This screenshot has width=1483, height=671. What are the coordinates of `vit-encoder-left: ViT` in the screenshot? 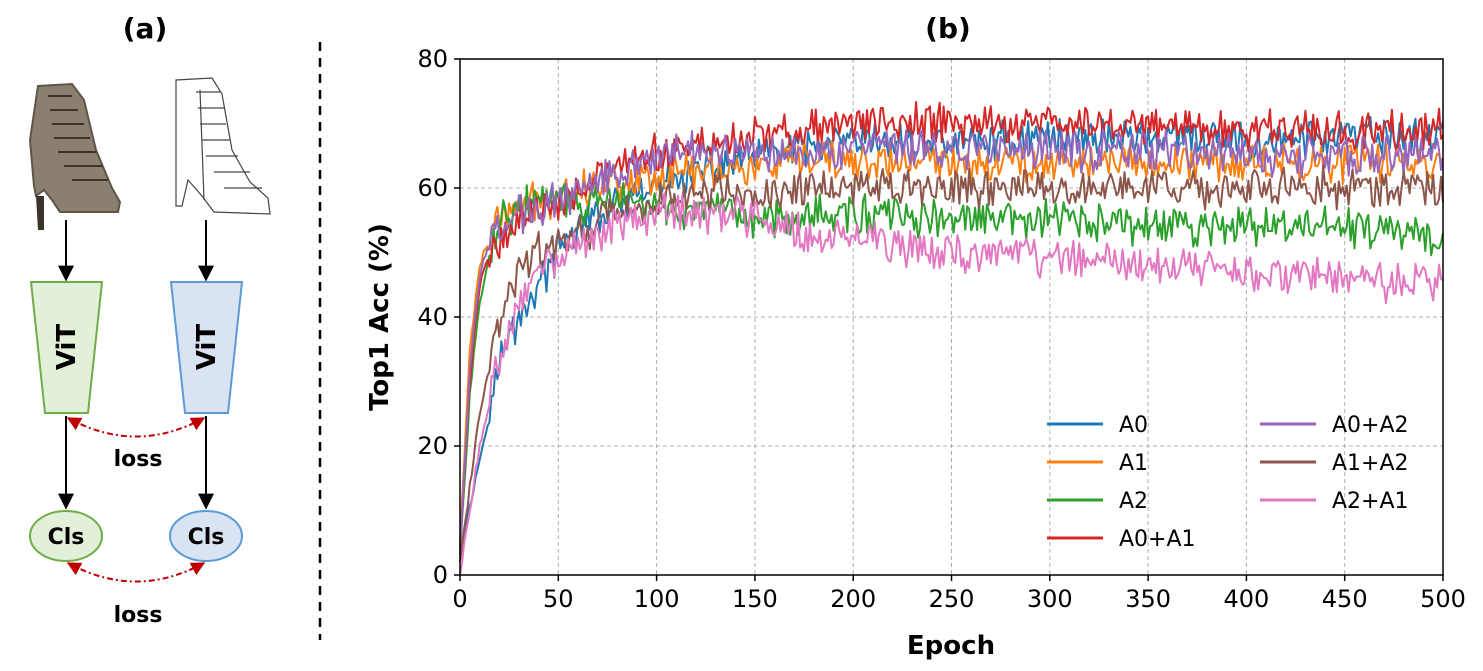 It's located at (66, 347).